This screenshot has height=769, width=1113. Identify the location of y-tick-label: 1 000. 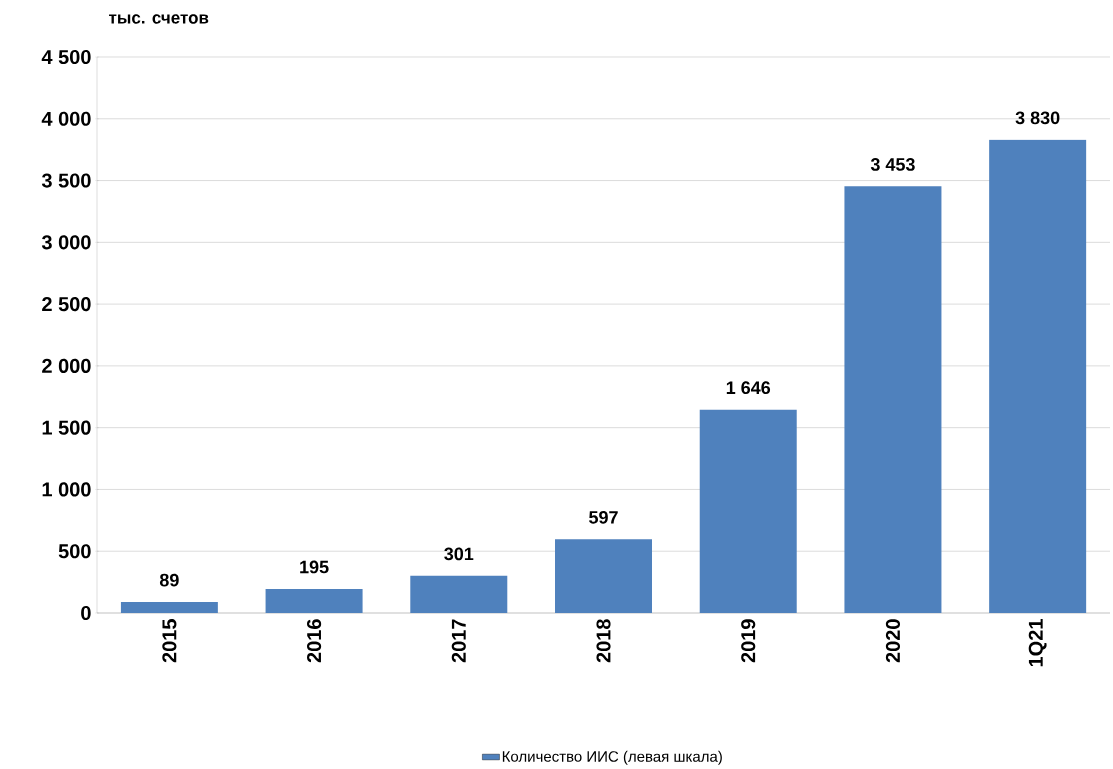
(66, 489).